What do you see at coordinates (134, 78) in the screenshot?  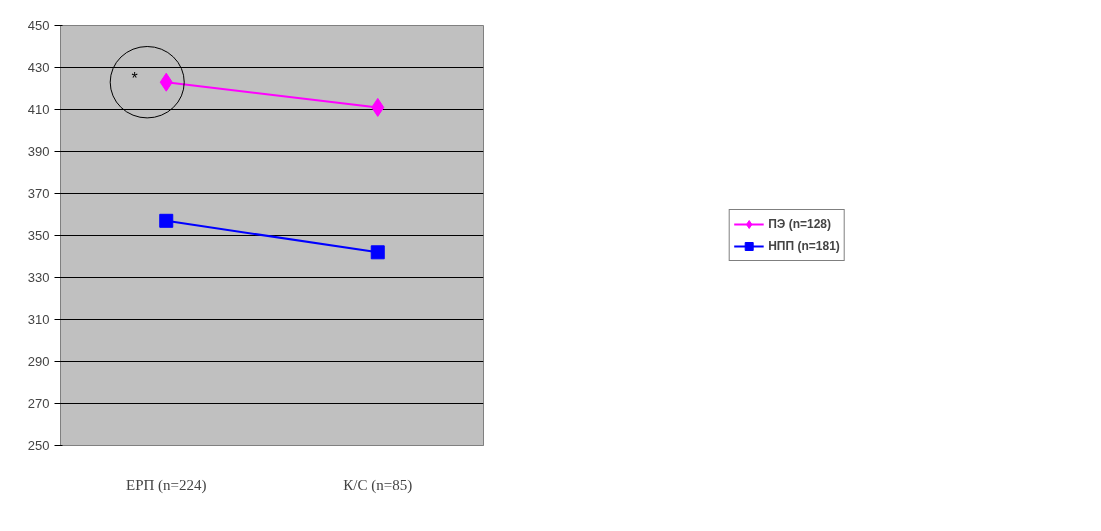 I see `annotation: *` at bounding box center [134, 78].